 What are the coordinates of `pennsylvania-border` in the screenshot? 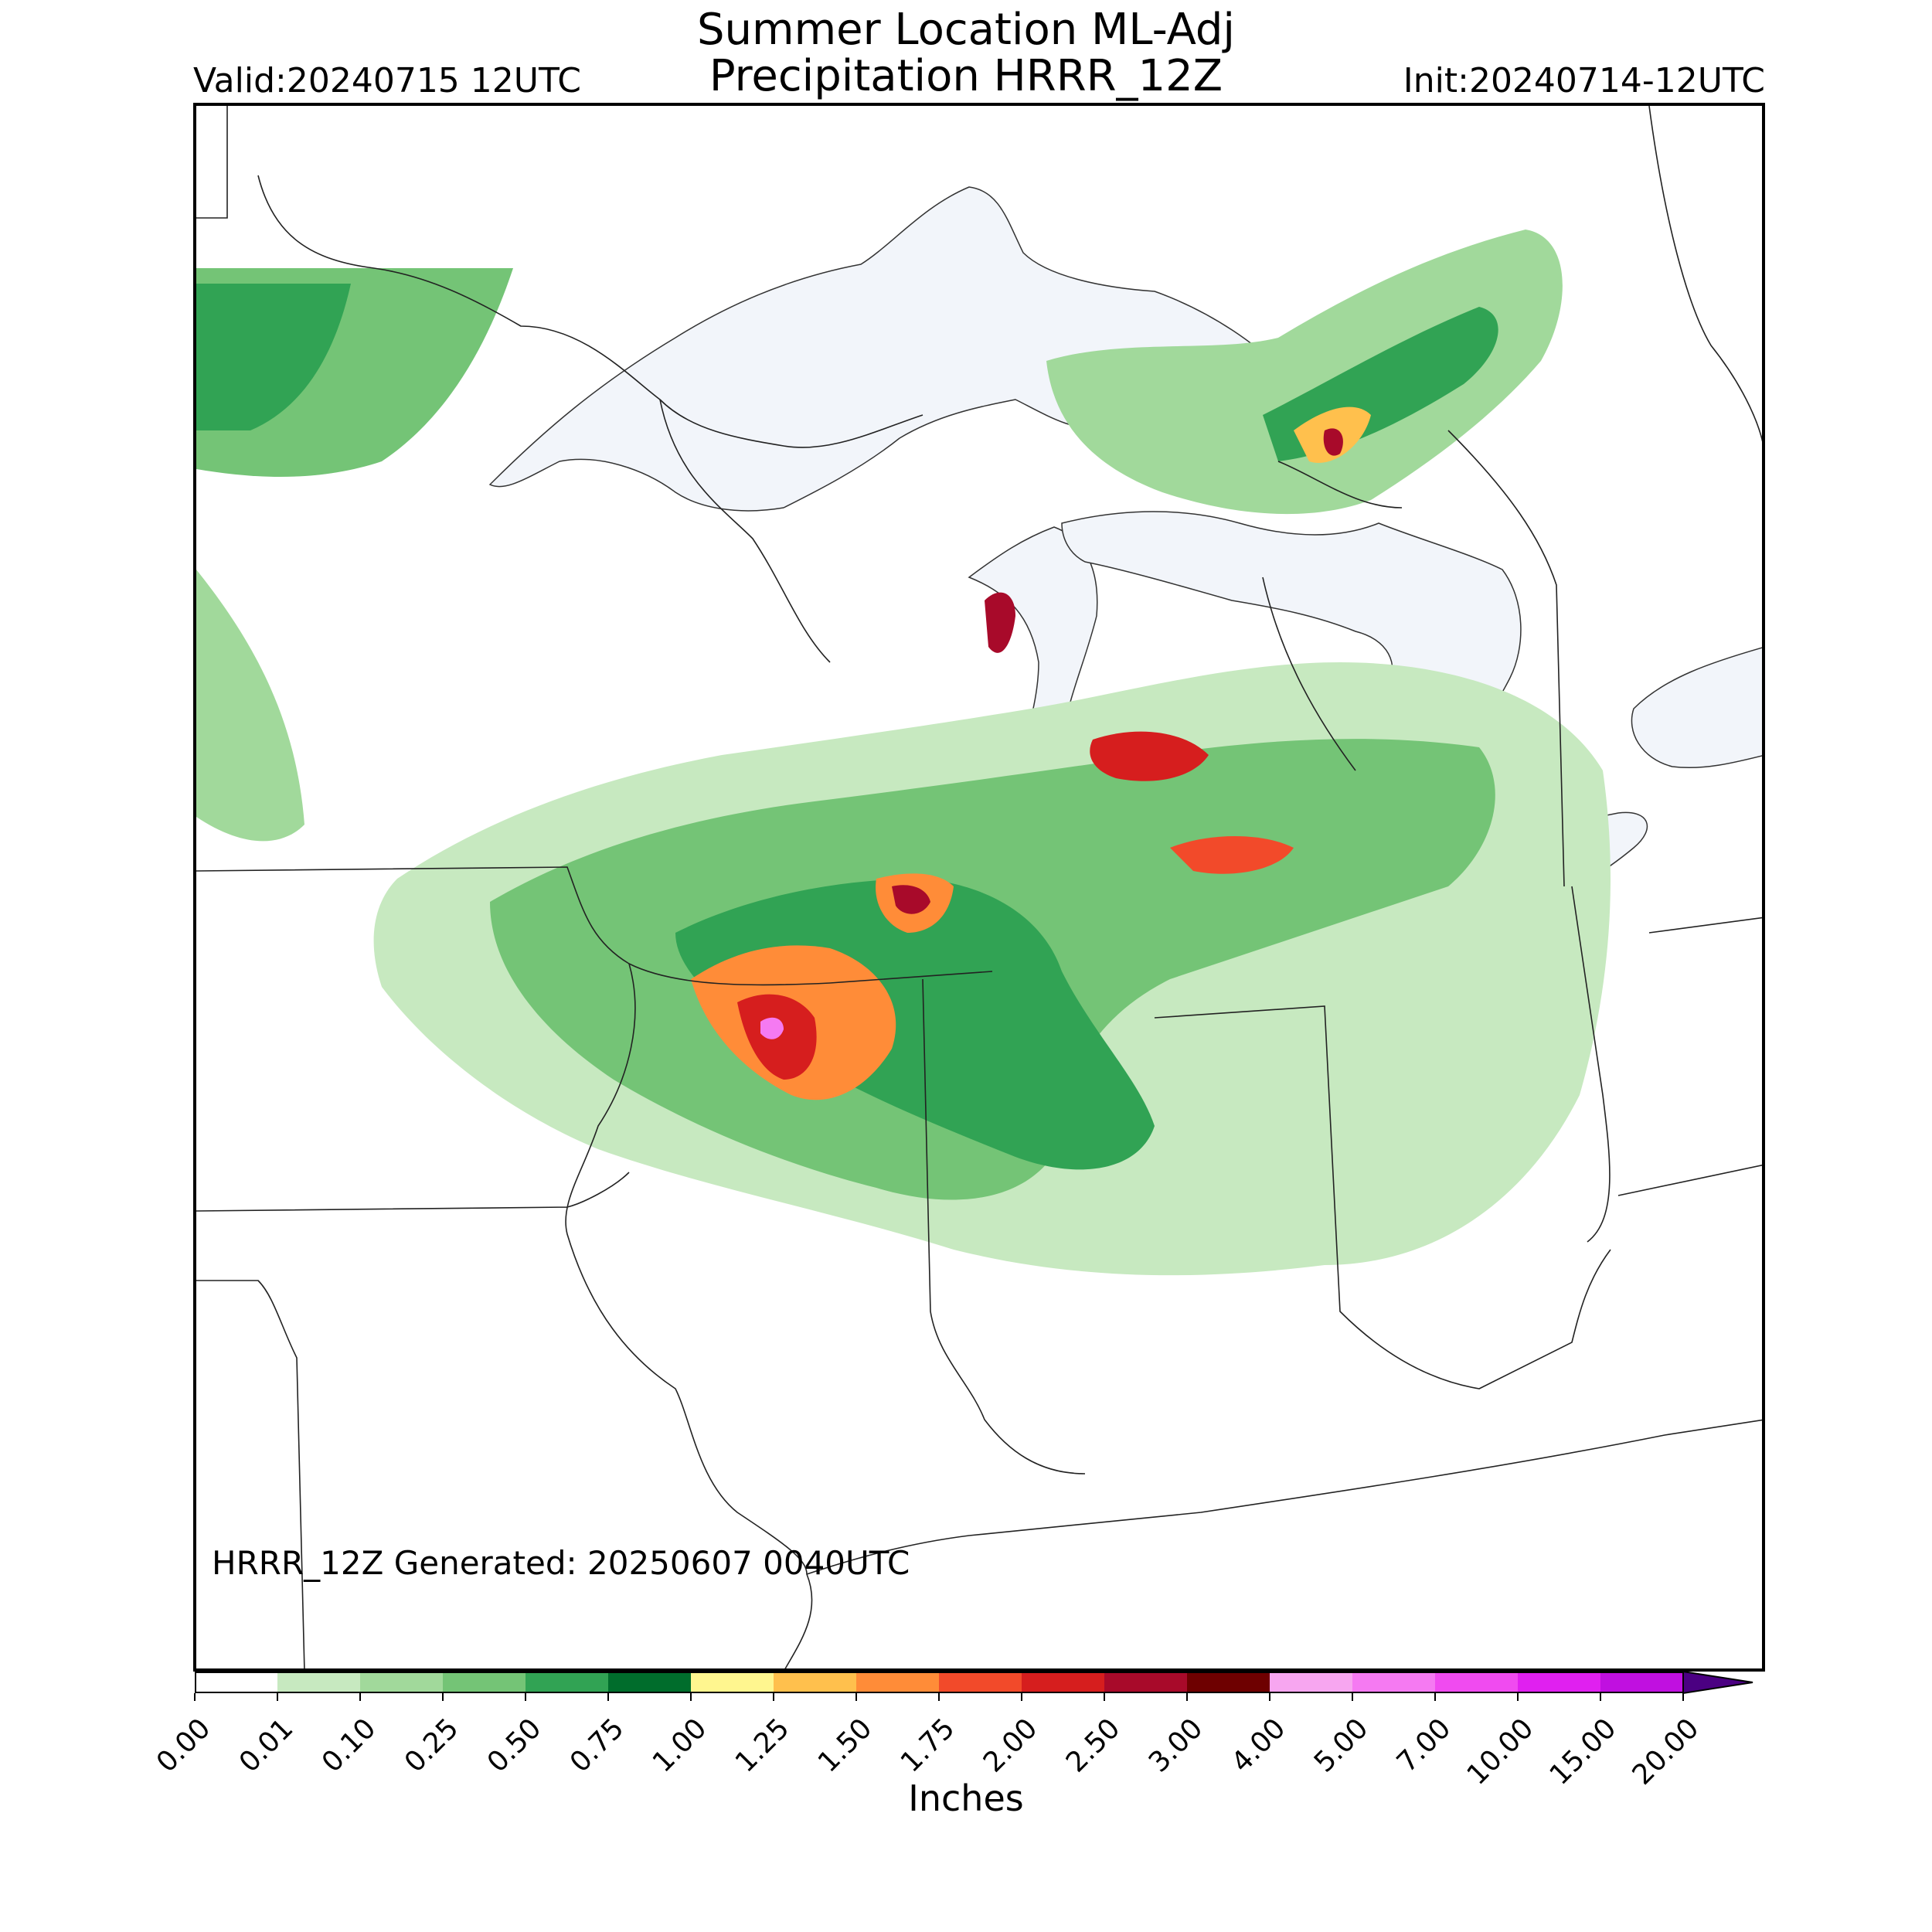 It's located at (1667, 1064).